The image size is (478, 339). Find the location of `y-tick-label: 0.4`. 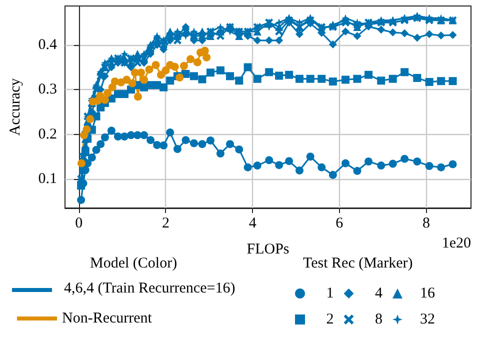

y-tick-label: 0.4 is located at coordinates (48, 44).